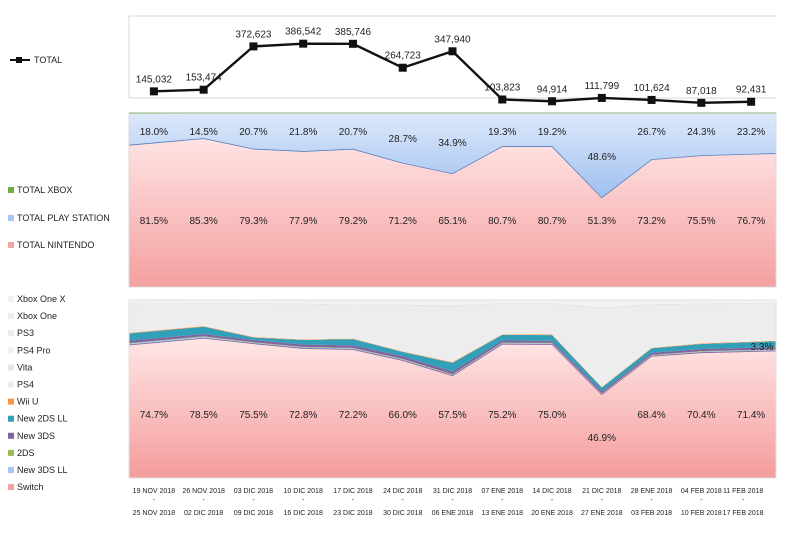 The height and width of the screenshot is (533, 790). I want to click on x-tick-sep-10: -, so click(651, 500).